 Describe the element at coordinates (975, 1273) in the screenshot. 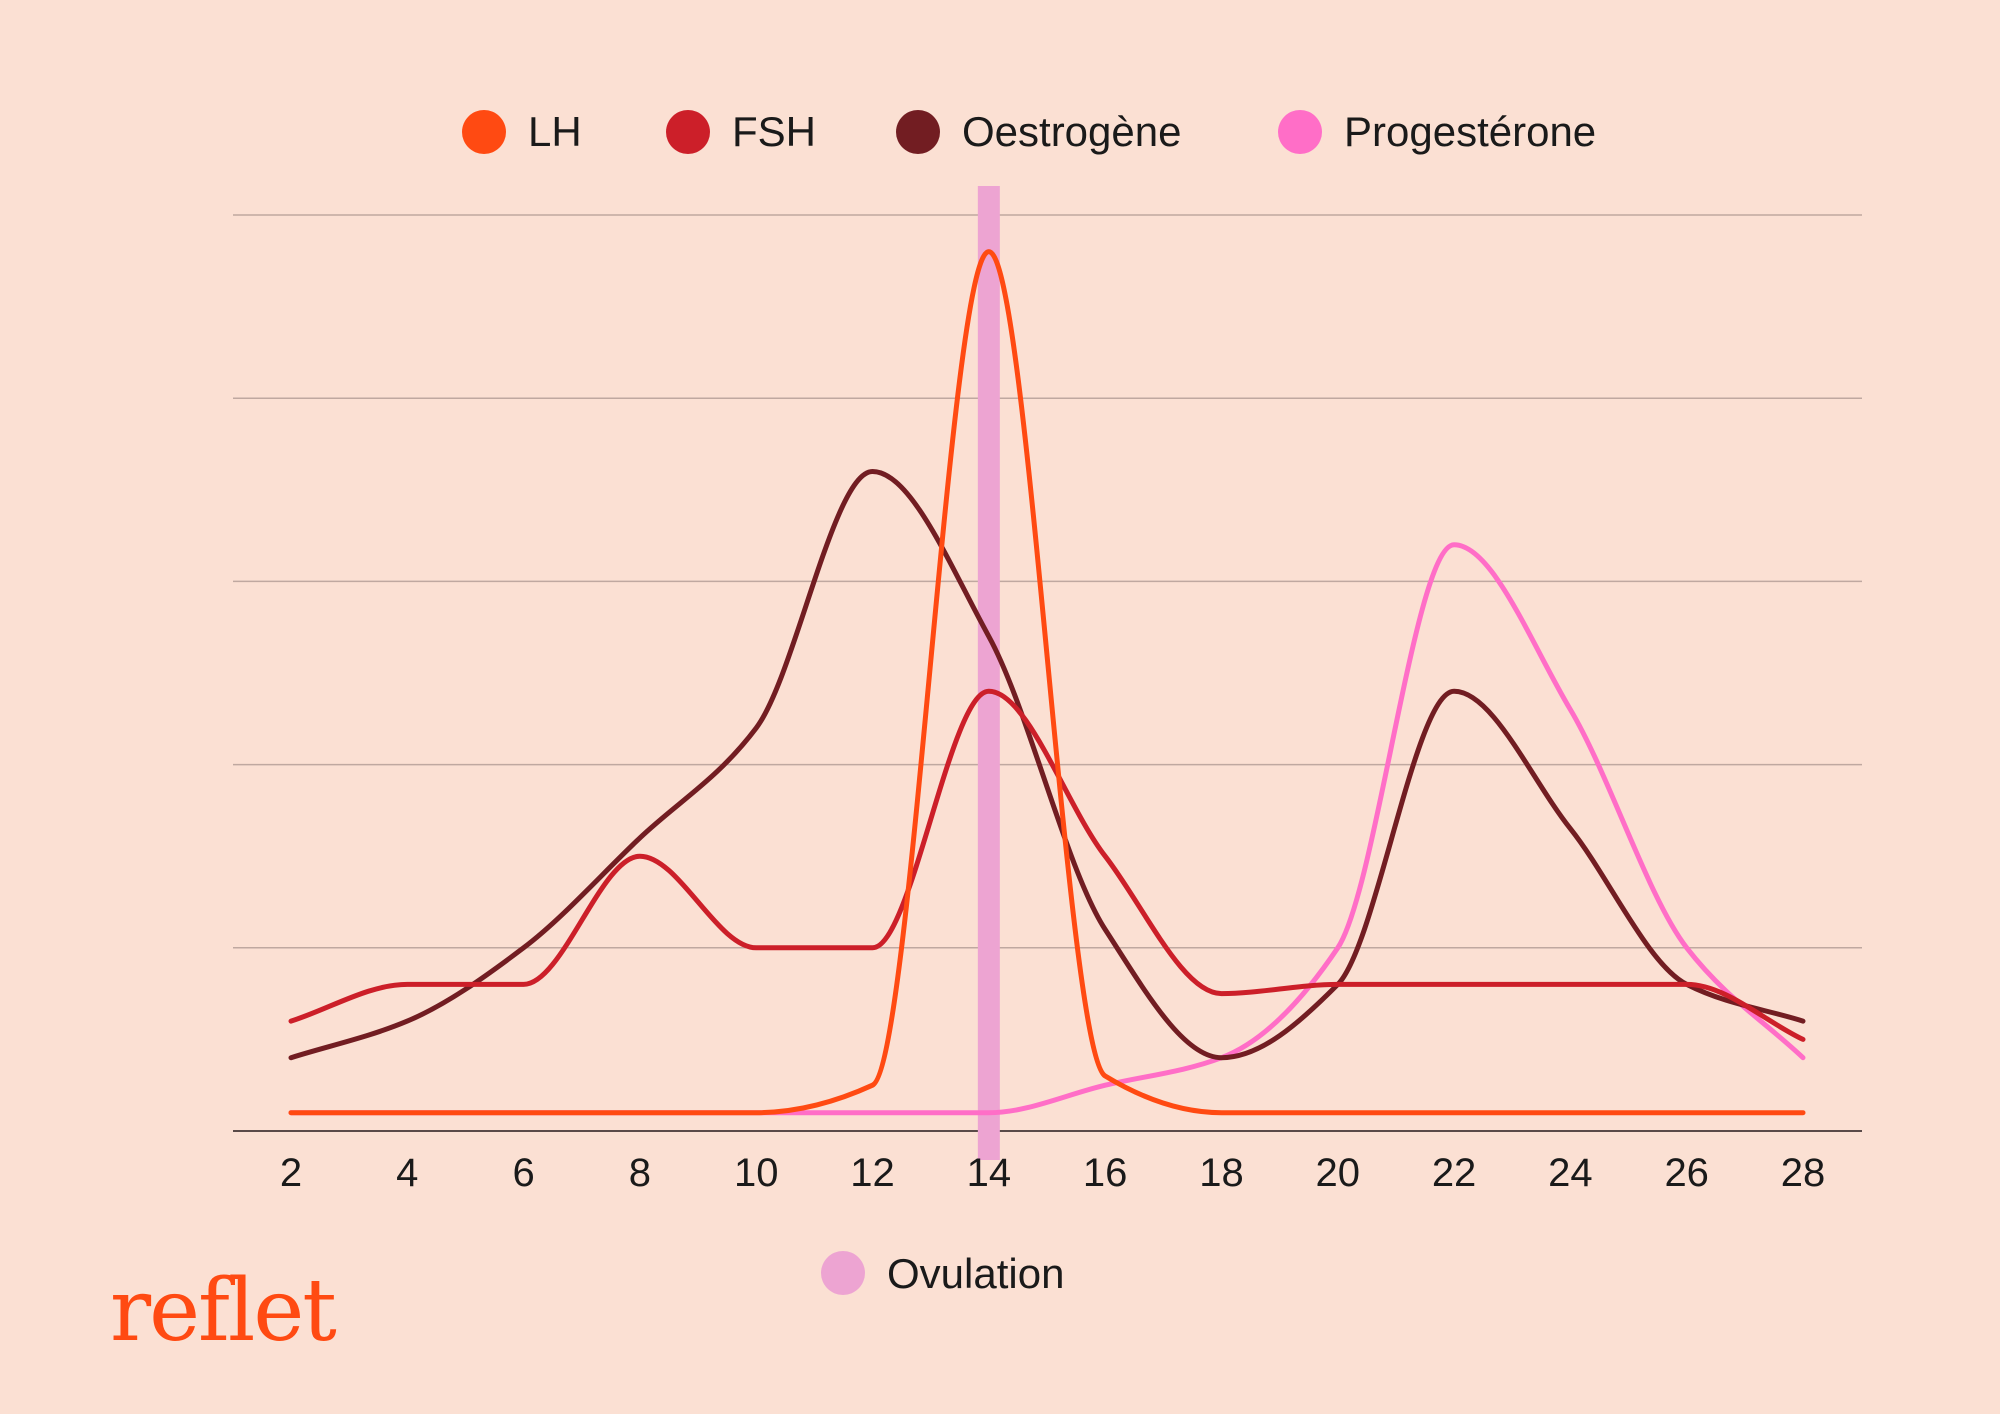

I see `legend-label-ovulation: Ovulation` at that location.